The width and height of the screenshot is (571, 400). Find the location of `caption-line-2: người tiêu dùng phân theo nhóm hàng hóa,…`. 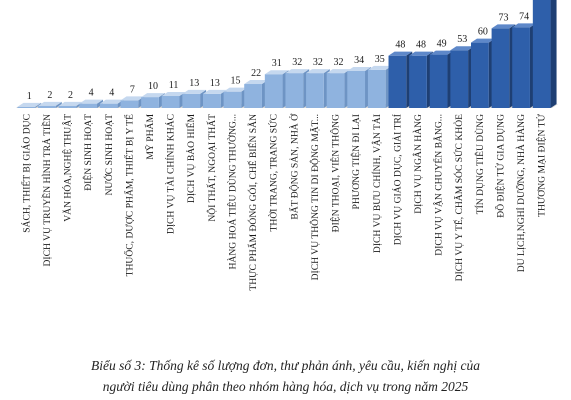

caption-line-2: người tiêu dùng phân theo nhóm hàng hóa,… is located at coordinates (285, 386).